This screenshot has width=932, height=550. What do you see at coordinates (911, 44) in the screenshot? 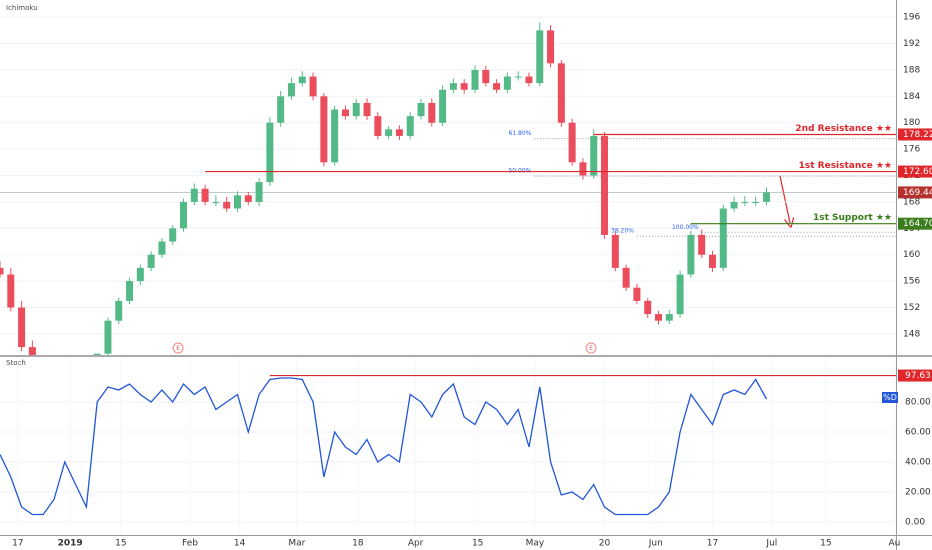
I see `y-tick-label: 192` at bounding box center [911, 44].